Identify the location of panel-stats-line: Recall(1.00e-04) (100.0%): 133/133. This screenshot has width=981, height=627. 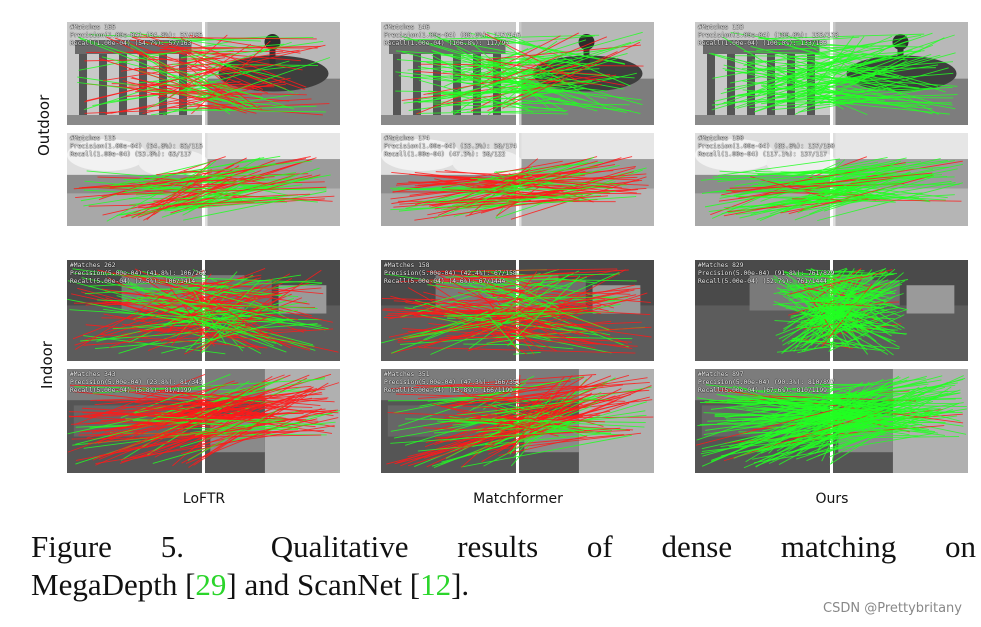
(762, 43).